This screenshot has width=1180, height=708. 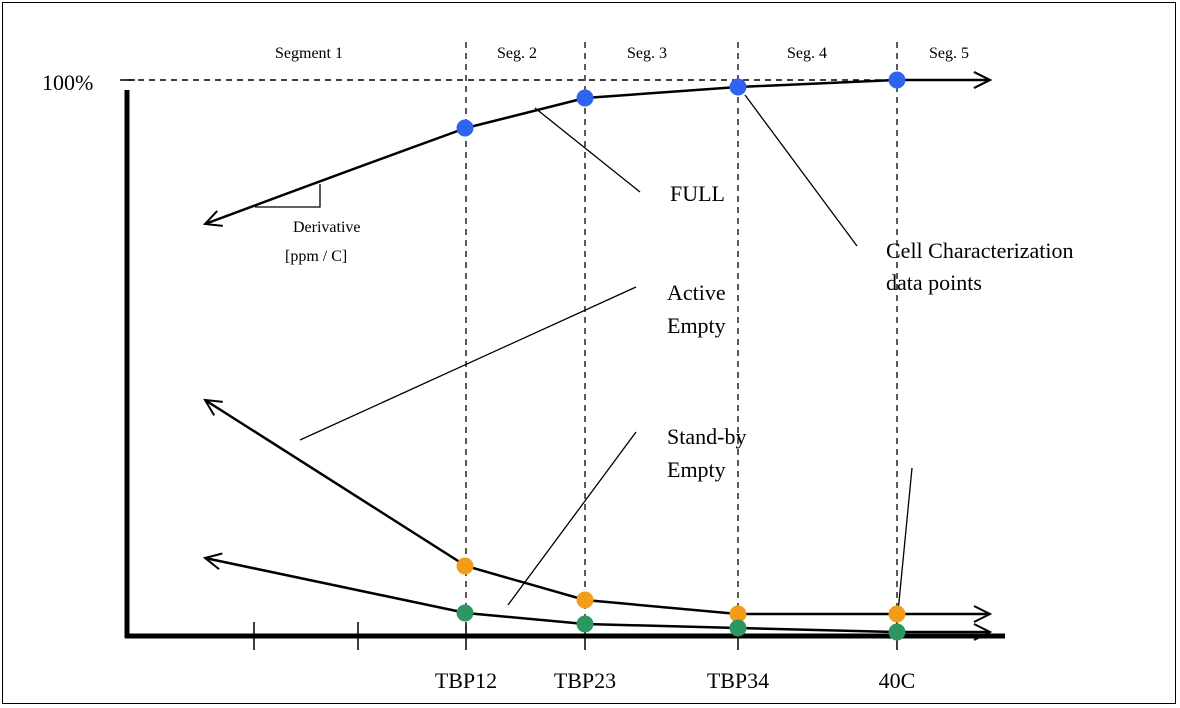 I want to click on segment-label-5: Seg. 5, so click(x=949, y=53).